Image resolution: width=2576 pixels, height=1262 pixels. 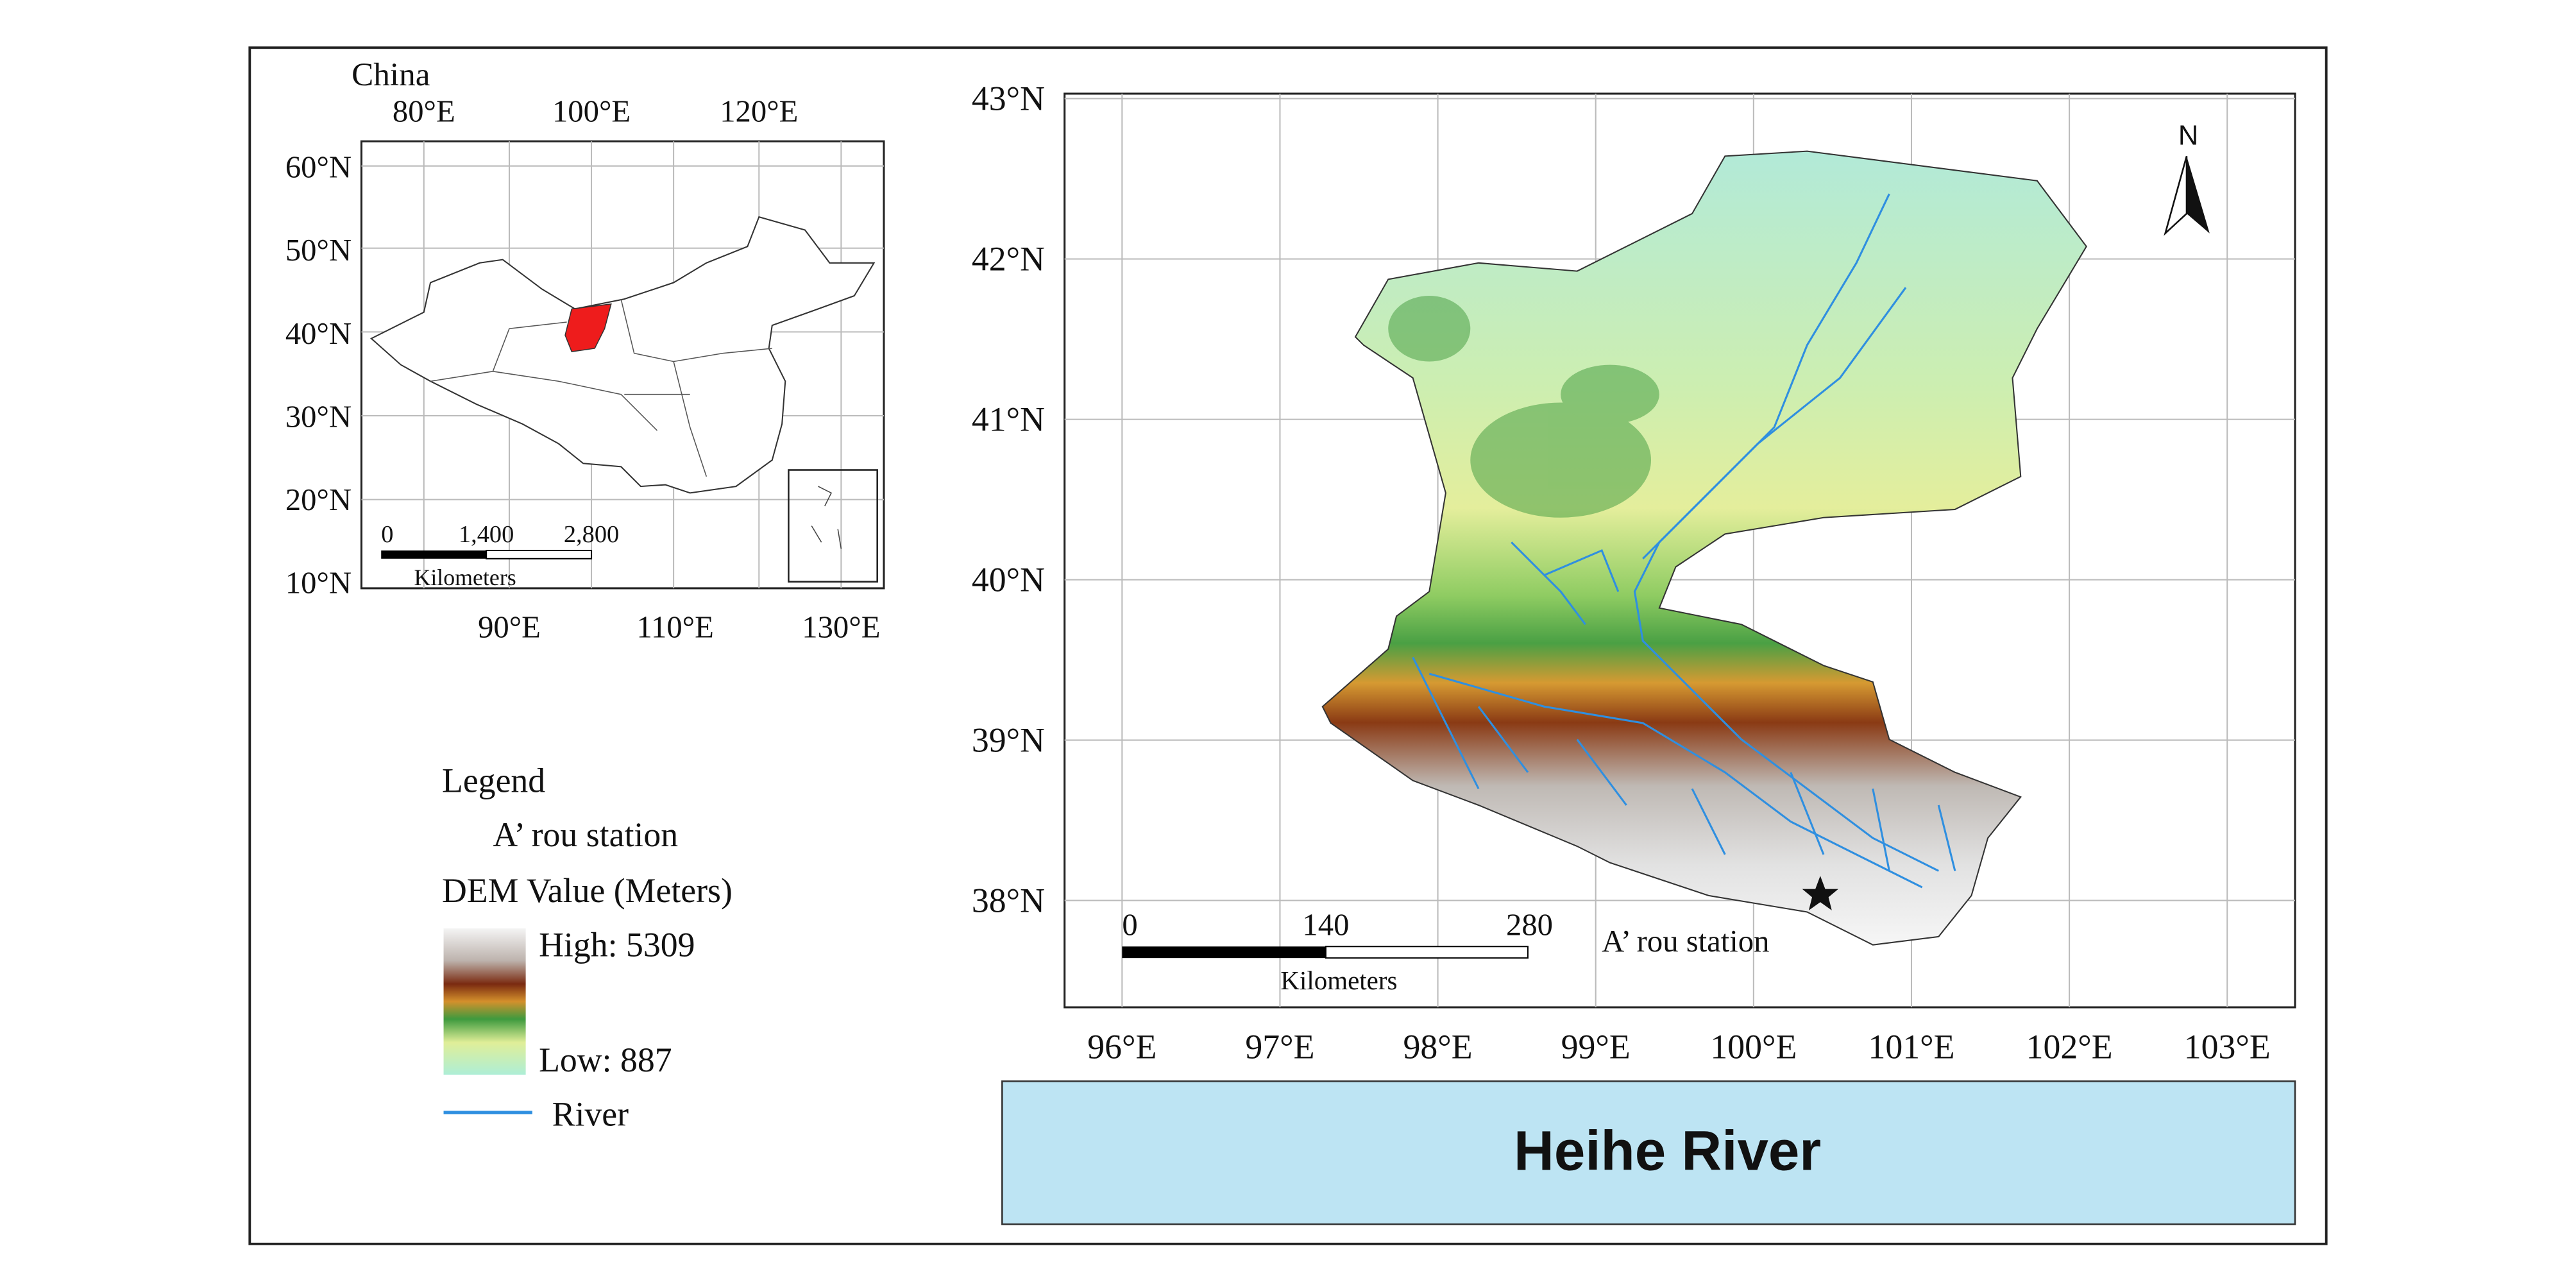 I want to click on inset-scale-label: 0, so click(x=387, y=534).